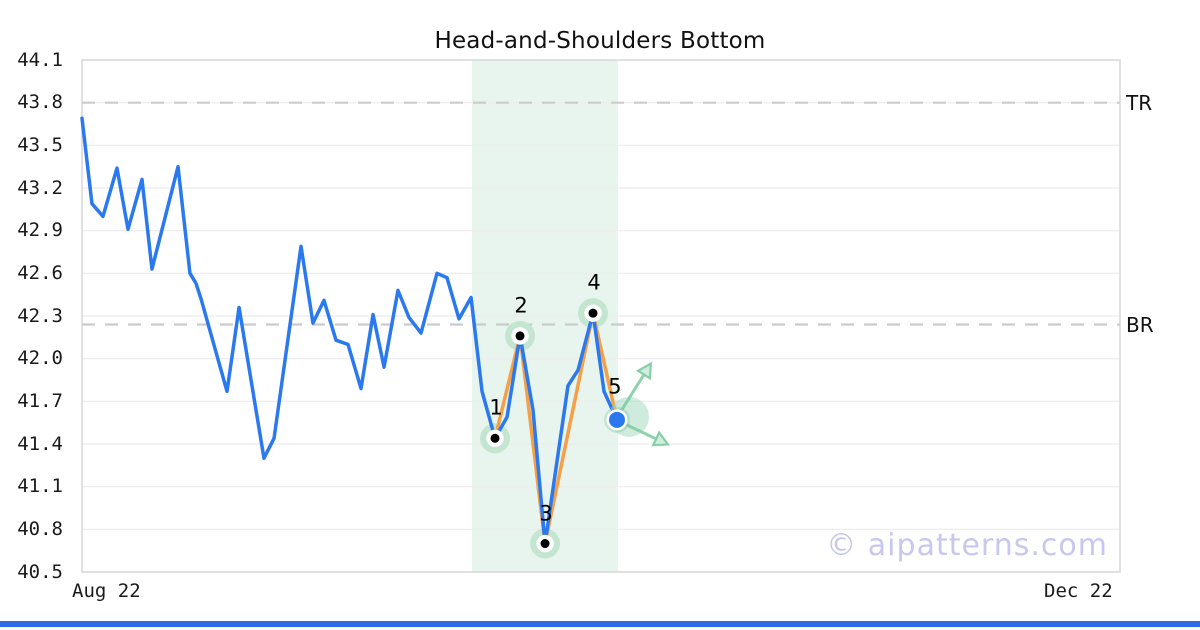 Image resolution: width=1200 pixels, height=630 pixels. What do you see at coordinates (40, 486) in the screenshot?
I see `y-tick-41.1: 41.1` at bounding box center [40, 486].